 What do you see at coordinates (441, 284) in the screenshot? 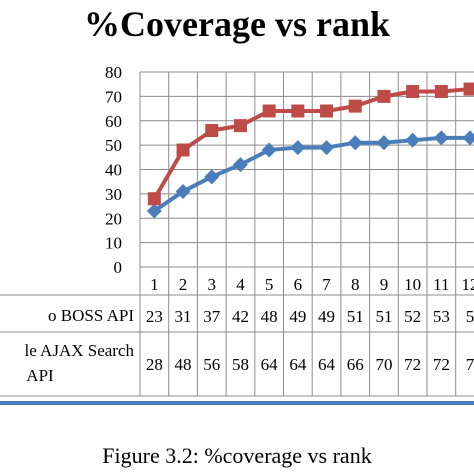
I see `x-tick-label: 11` at bounding box center [441, 284].